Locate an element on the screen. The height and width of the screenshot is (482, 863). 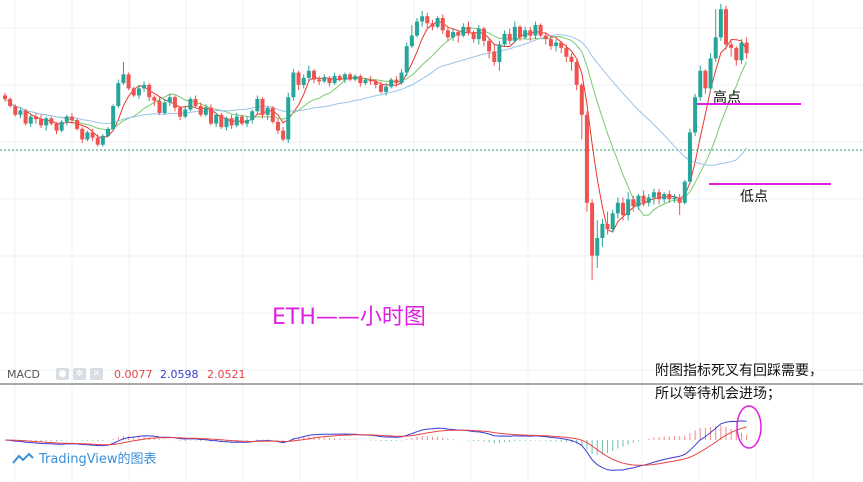
macd-lines is located at coordinates (375, 445).